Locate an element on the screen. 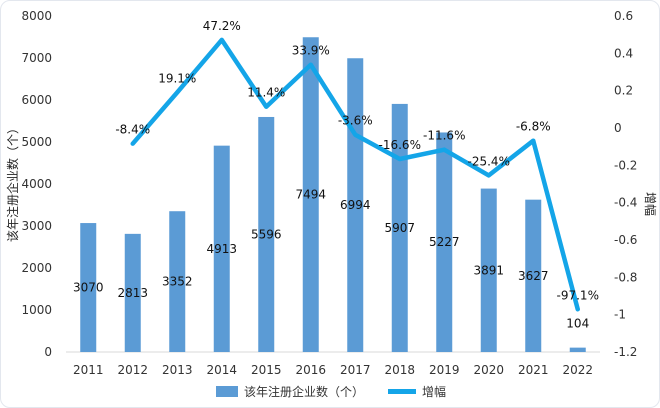  bar-data-label: 2813 is located at coordinates (132, 293).